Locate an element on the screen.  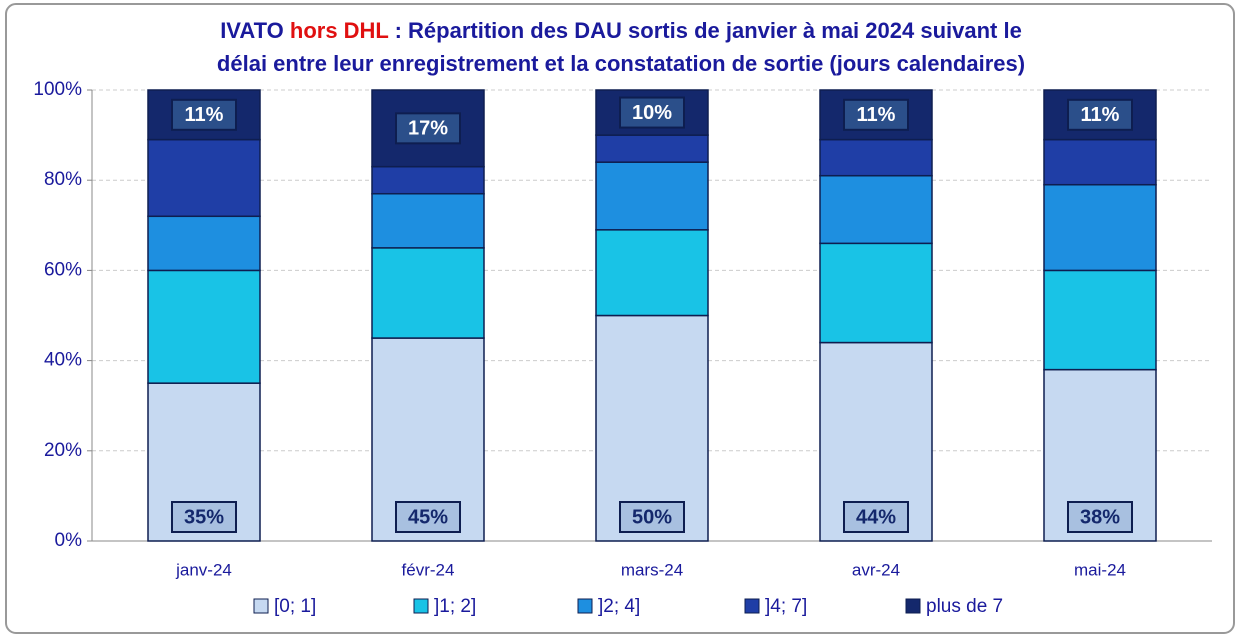
data-label: 44% is located at coordinates (876, 517).